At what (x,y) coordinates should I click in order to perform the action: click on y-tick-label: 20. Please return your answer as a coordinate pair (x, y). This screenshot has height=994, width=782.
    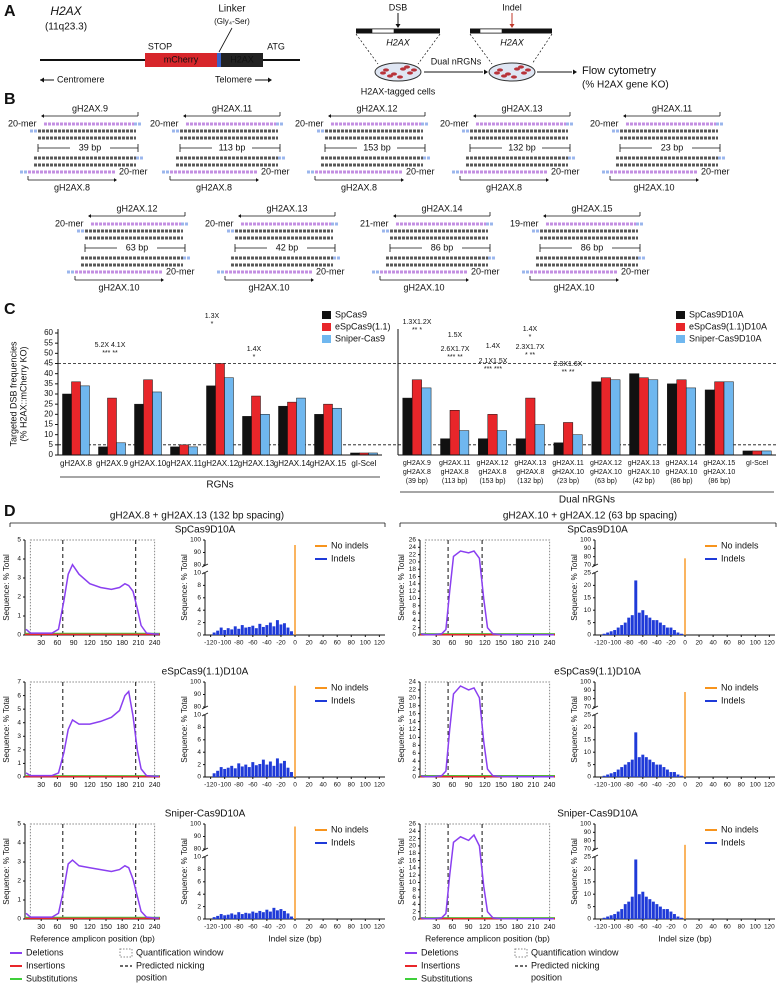
    Looking at the image, I should click on (588, 727).